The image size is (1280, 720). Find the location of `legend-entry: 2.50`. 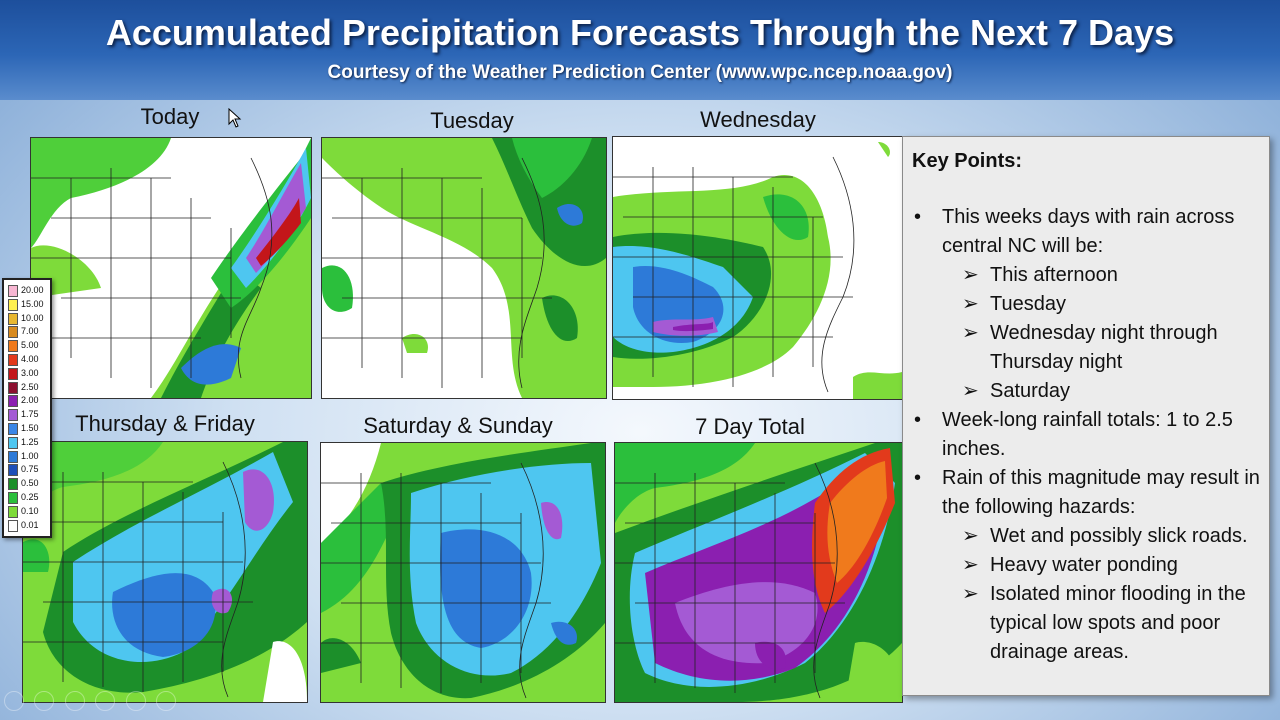

legend-entry: 2.50 is located at coordinates (28, 387).